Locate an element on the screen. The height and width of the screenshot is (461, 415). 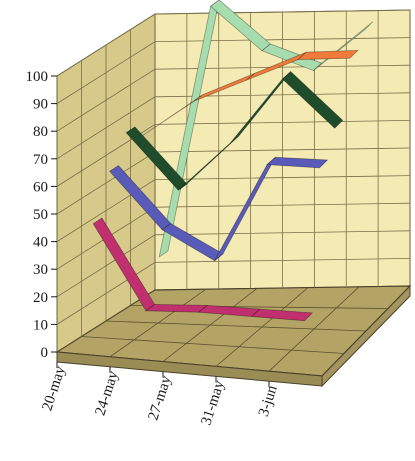
floor-side-edge is located at coordinates (366, 336).